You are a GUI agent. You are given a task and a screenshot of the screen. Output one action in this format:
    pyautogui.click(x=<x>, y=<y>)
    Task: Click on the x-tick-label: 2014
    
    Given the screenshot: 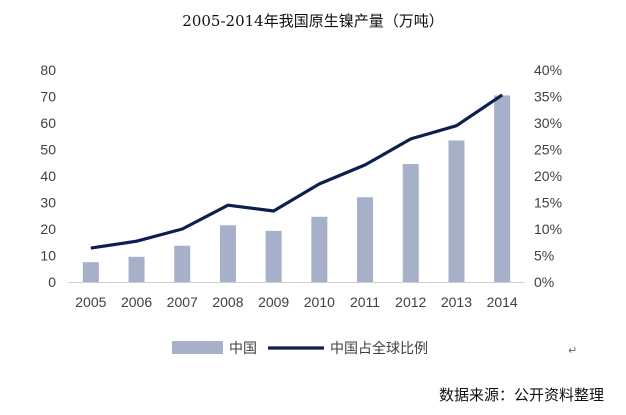 What is the action you would take?
    pyautogui.click(x=502, y=302)
    